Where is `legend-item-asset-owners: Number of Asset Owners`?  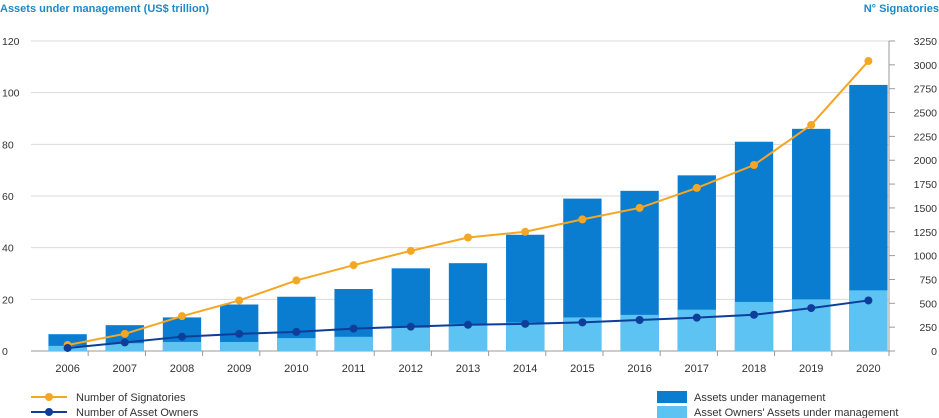 legend-item-asset-owners: Number of Asset Owners is located at coordinates (115, 412).